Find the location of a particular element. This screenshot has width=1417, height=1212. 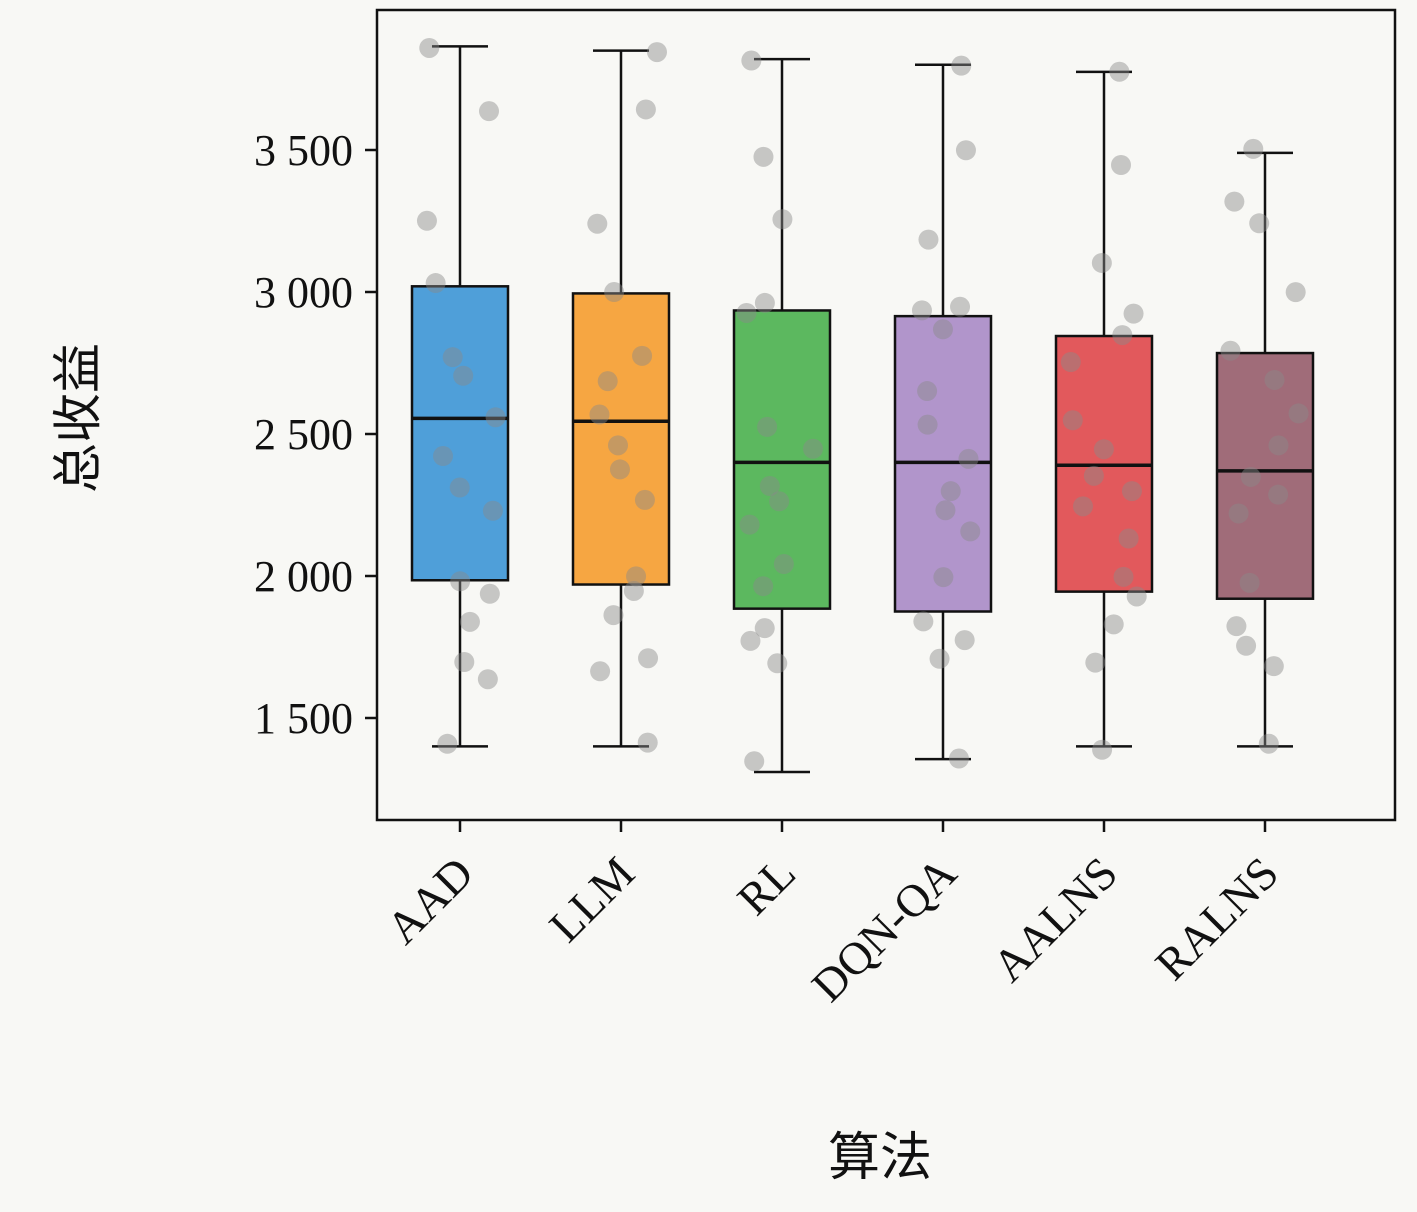

box-RL is located at coordinates (782, 459).